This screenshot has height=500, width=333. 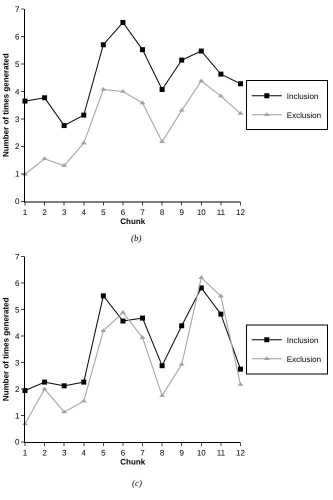 I want to click on text: (c), so click(x=137, y=483).